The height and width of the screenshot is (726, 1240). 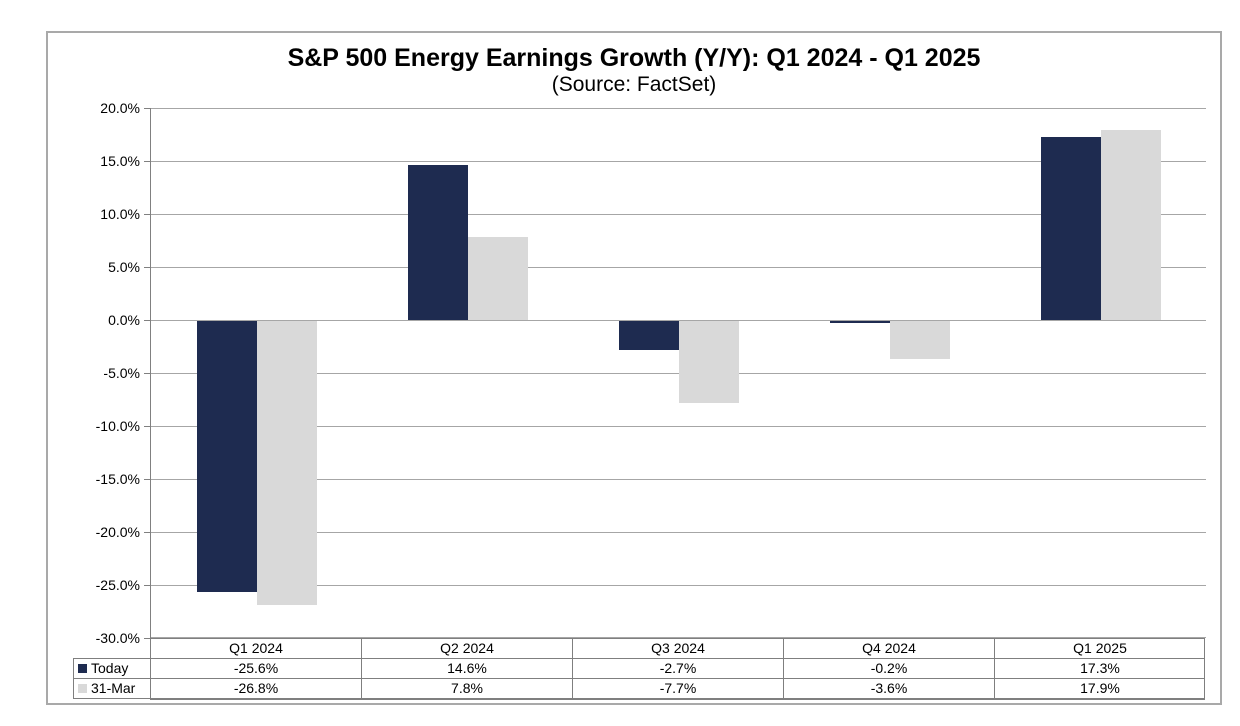 What do you see at coordinates (889, 649) in the screenshot?
I see `table-header-cell: Q4 2024` at bounding box center [889, 649].